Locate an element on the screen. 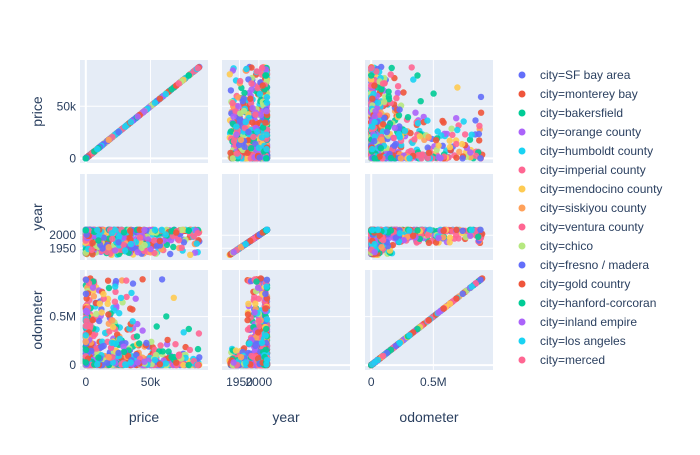 Image resolution: width=700 pixels, height=455 pixels. panel-price-vs-price is located at coordinates (144, 111).